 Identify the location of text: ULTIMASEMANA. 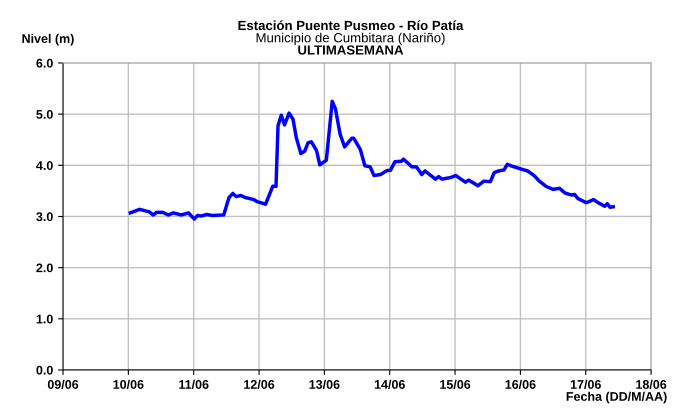
(351, 50).